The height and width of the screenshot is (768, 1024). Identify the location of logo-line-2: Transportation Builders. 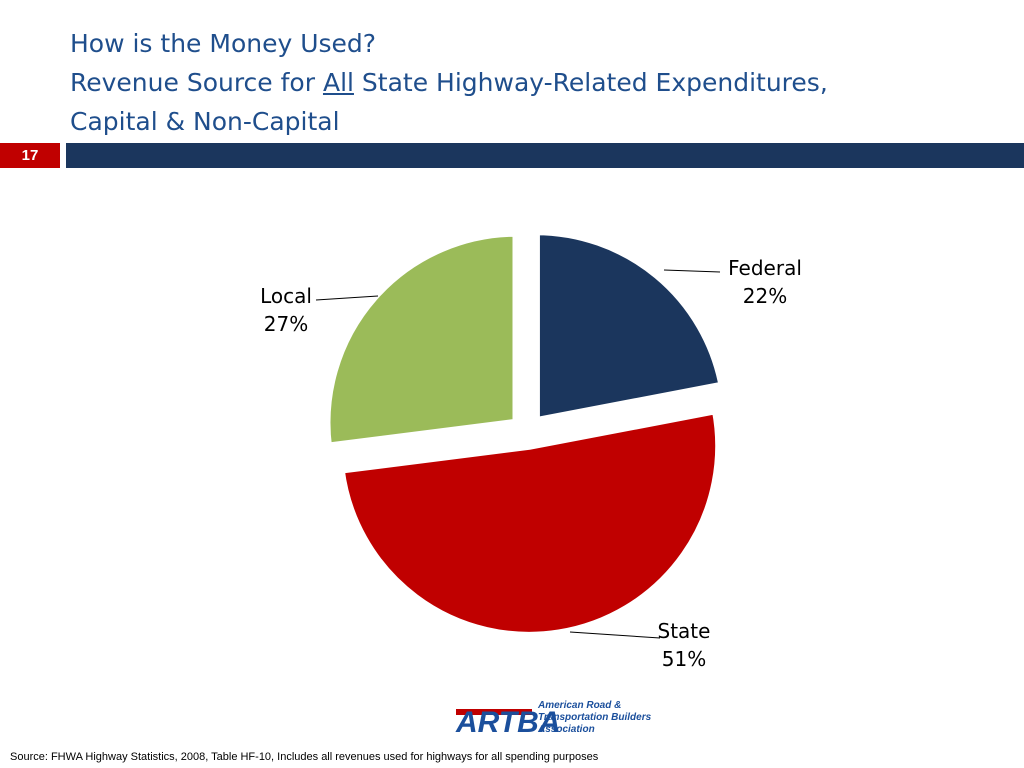
(595, 717).